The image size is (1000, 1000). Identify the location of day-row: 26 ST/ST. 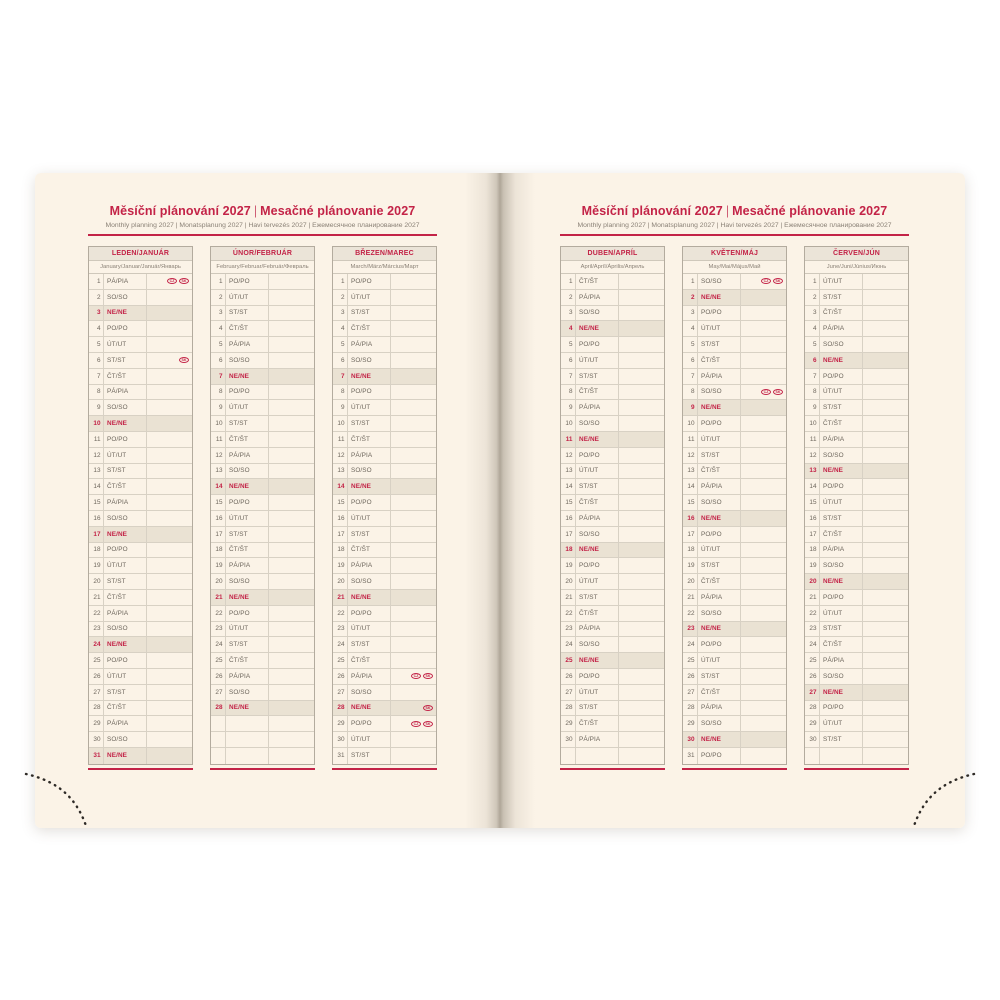
(734, 676).